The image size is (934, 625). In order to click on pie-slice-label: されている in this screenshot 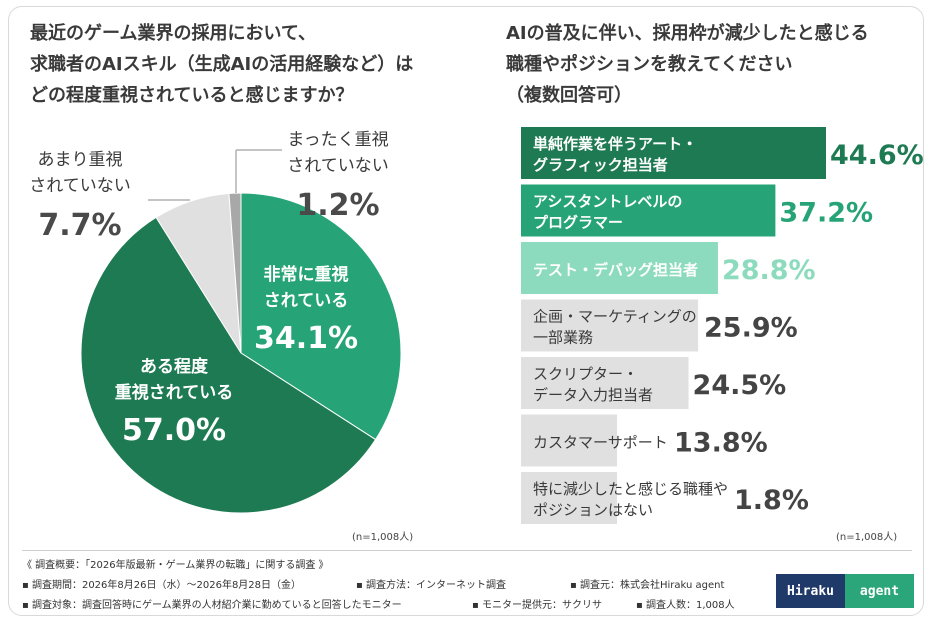, I will do `click(306, 301)`.